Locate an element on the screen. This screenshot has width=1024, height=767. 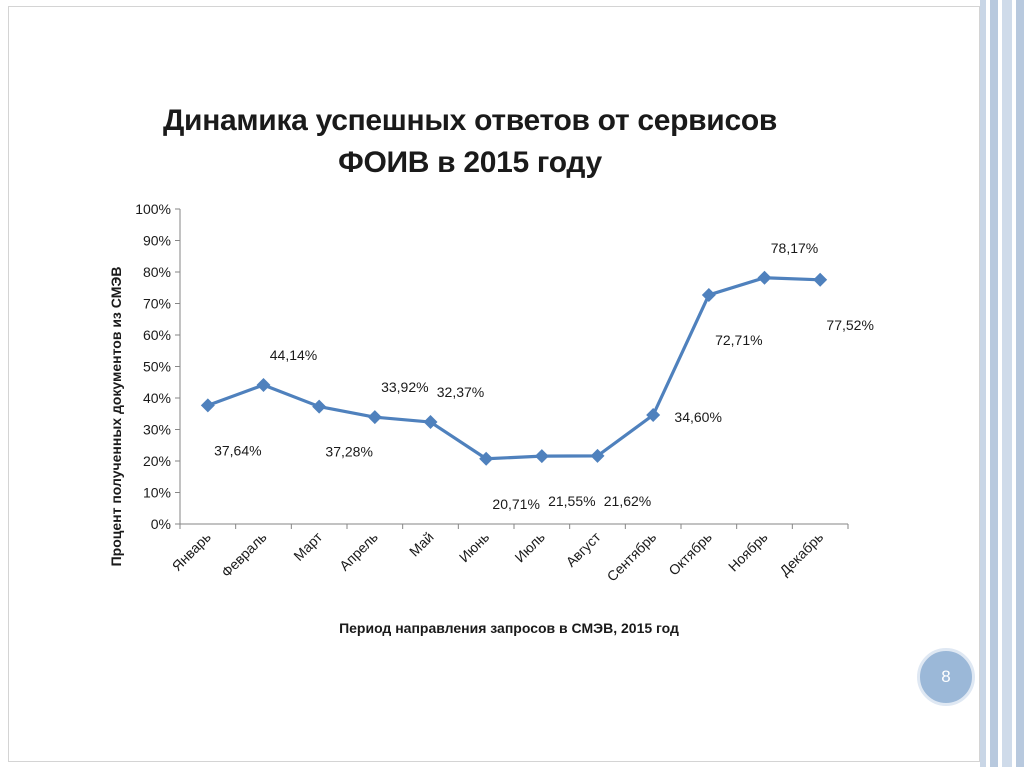
y-tick-label: 40% is located at coordinates (157, 398).